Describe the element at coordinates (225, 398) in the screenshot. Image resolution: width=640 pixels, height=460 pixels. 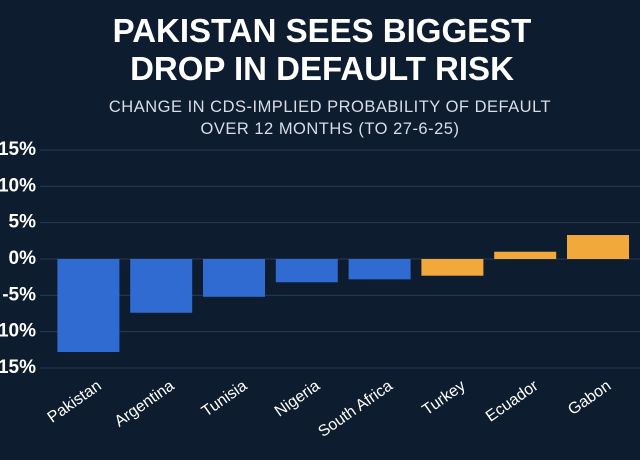
I see `x-tick-label: Tunisia` at that location.